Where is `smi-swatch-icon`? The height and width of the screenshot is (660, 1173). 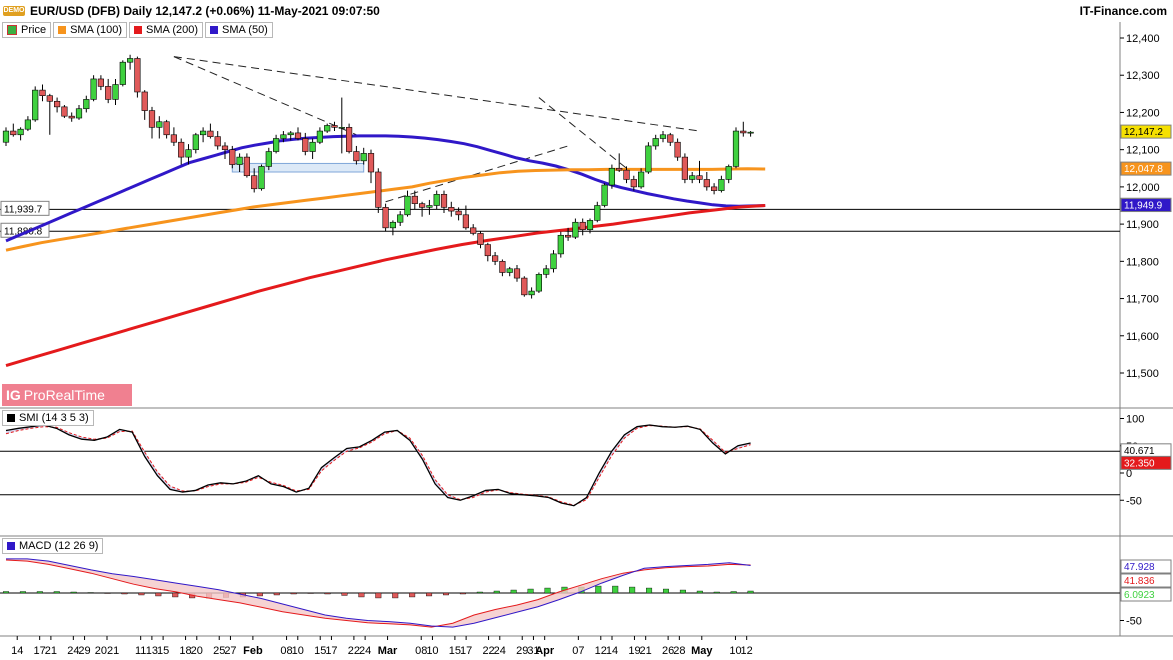 smi-swatch-icon is located at coordinates (11, 418).